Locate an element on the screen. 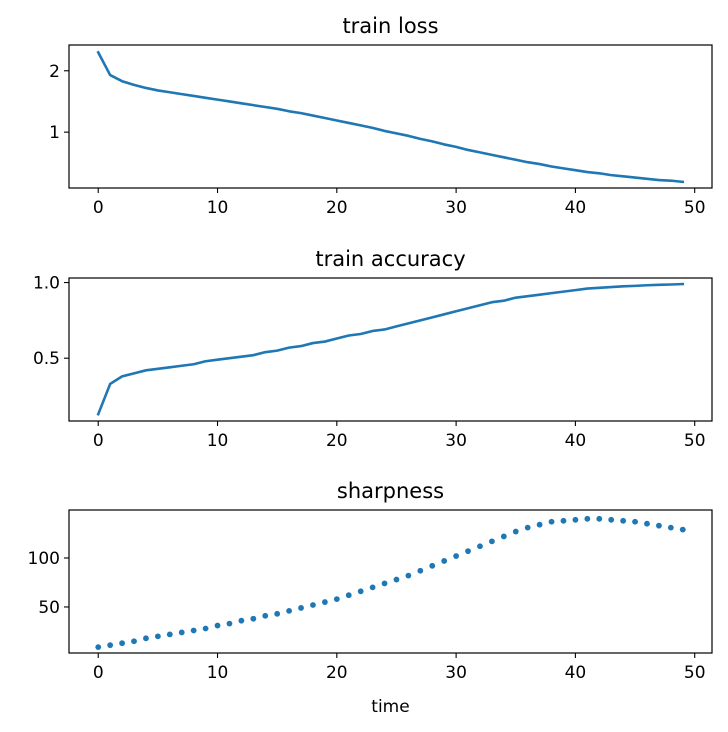 Image resolution: width=728 pixels, height=732 pixels. train-loss-y-tick-label: 2 is located at coordinates (54, 72).